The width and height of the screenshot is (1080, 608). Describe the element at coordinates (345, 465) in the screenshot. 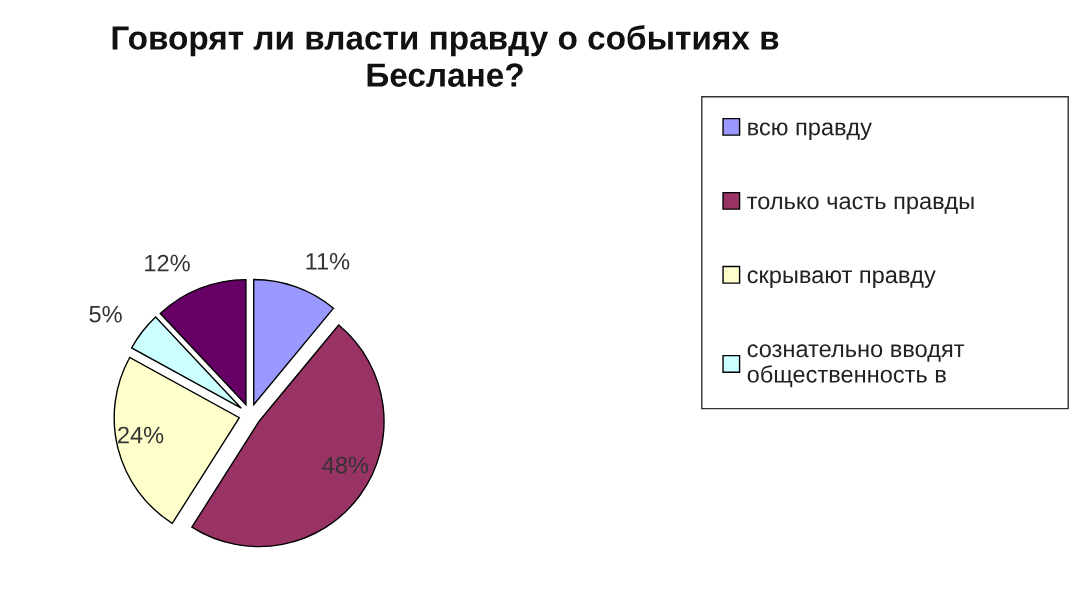

I see `data-label: 48%` at that location.